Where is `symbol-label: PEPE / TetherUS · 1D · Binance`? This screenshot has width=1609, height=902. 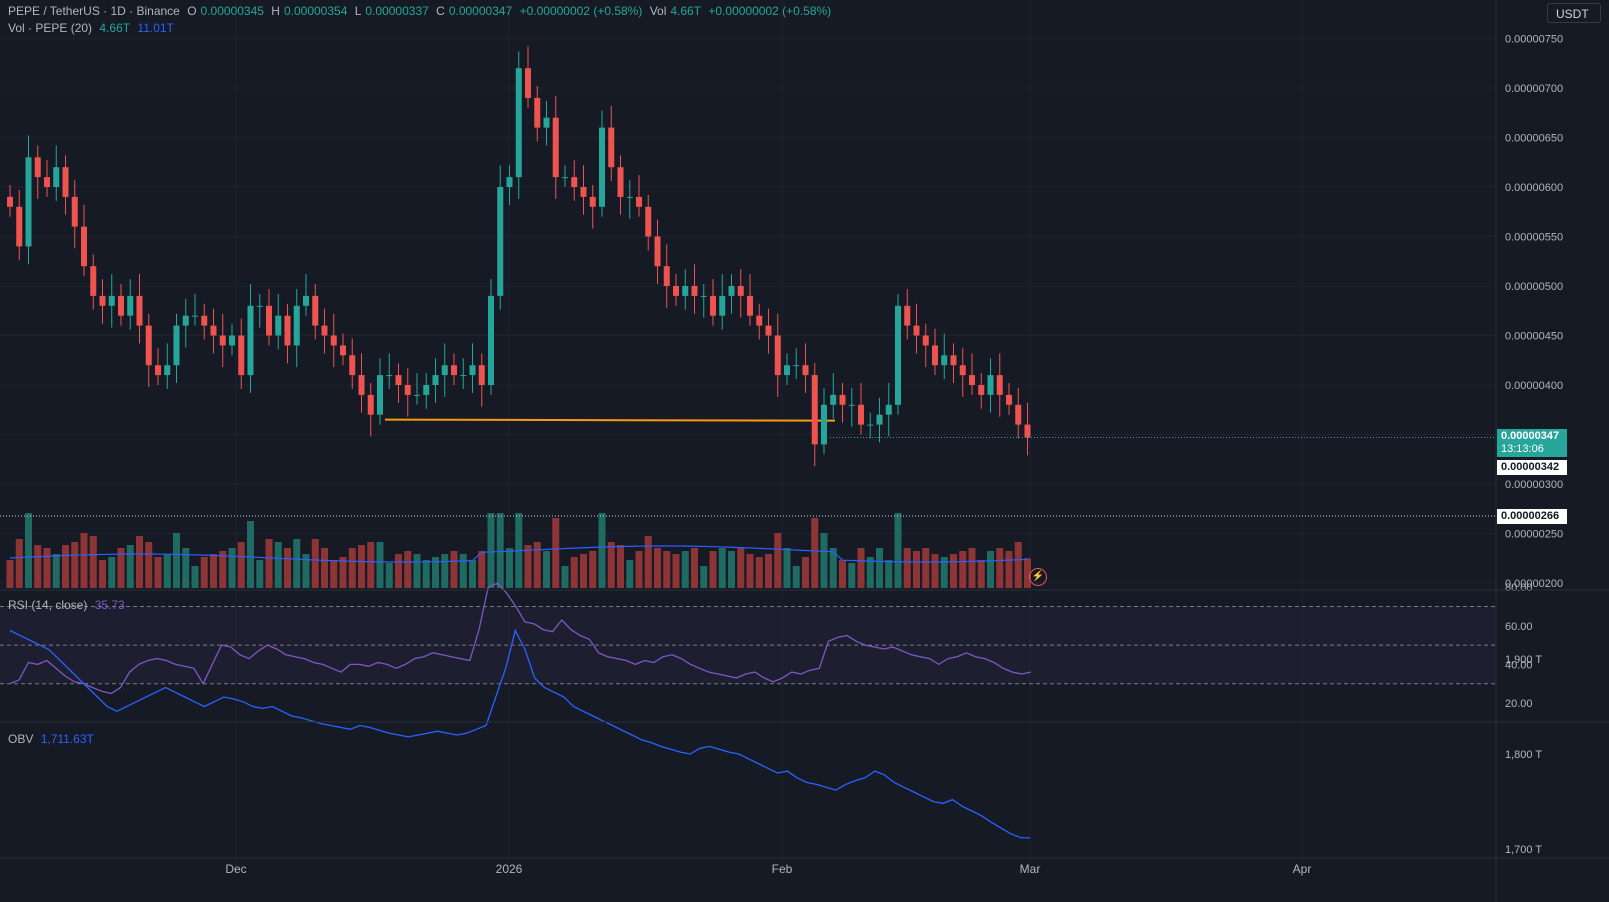
symbol-label: PEPE / TetherUS · 1D · Binance is located at coordinates (94, 11).